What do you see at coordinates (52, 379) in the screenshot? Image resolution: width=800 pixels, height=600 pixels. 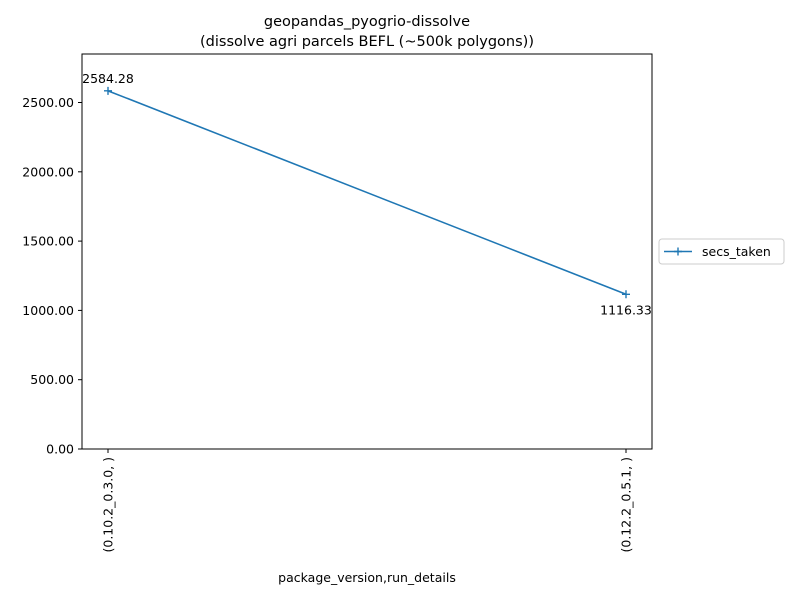 I see `y-tick-label: 500.00` at bounding box center [52, 379].